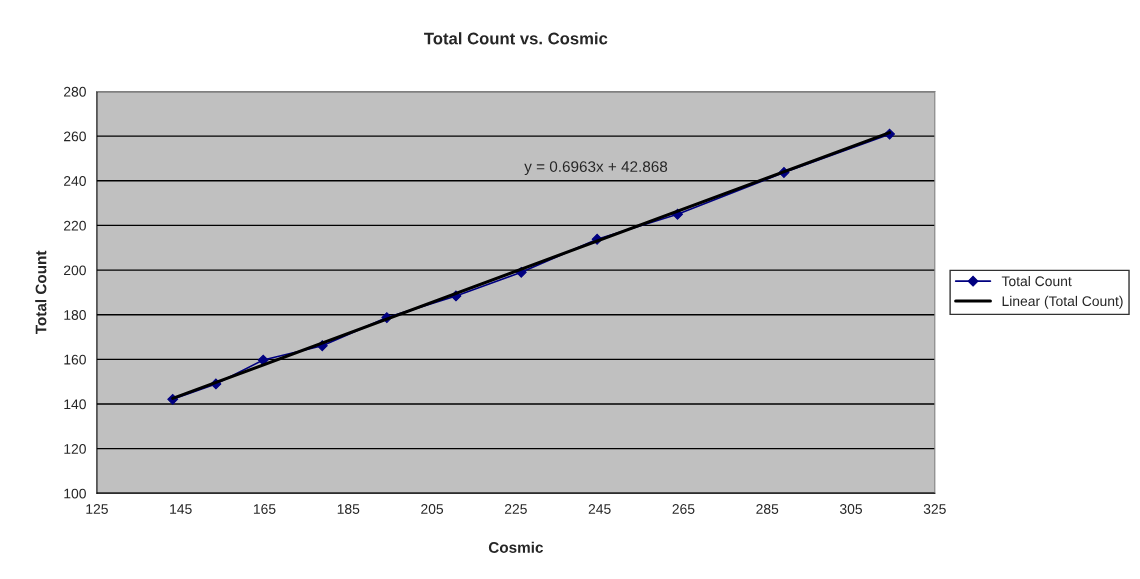  What do you see at coordinates (75, 493) in the screenshot?
I see `y-tick-label: 100` at bounding box center [75, 493].